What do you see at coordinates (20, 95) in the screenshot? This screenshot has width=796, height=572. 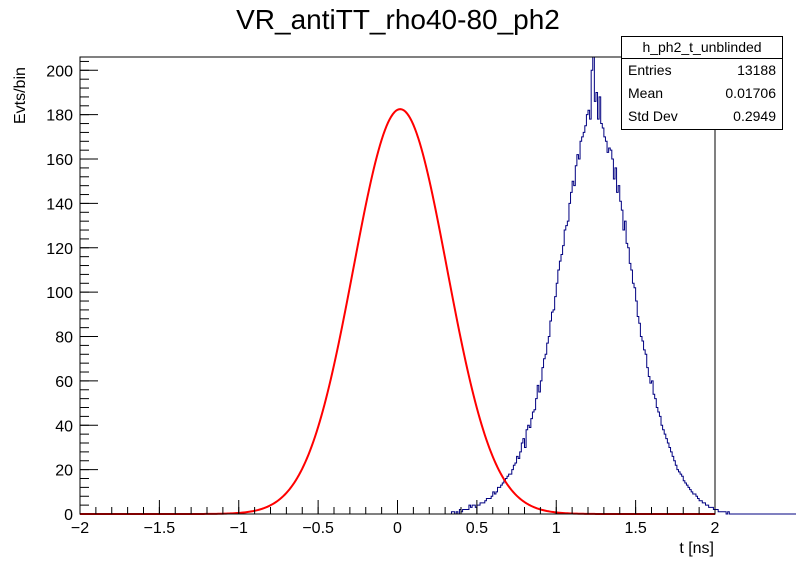 I see `y-axis-label: Evts/bin` at bounding box center [20, 95].